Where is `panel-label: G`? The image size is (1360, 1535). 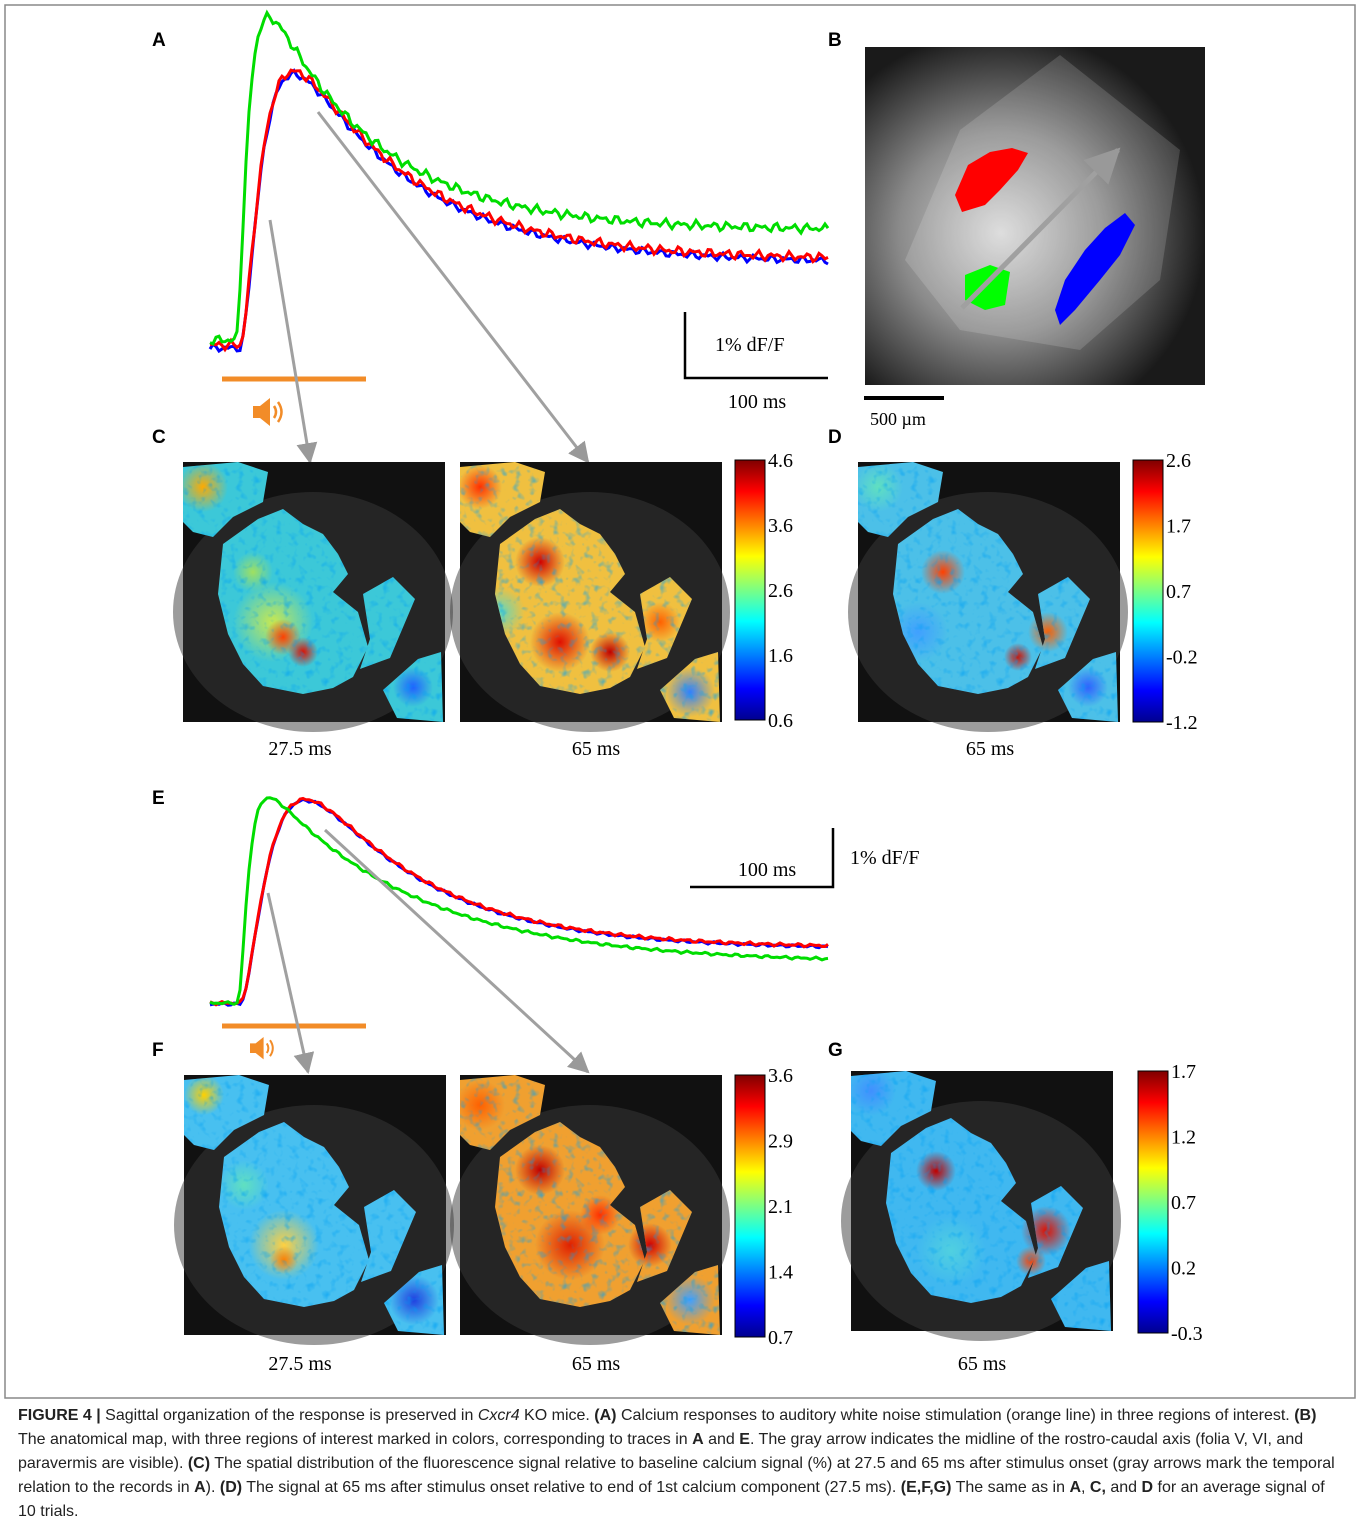 panel-label: G is located at coordinates (835, 1050).